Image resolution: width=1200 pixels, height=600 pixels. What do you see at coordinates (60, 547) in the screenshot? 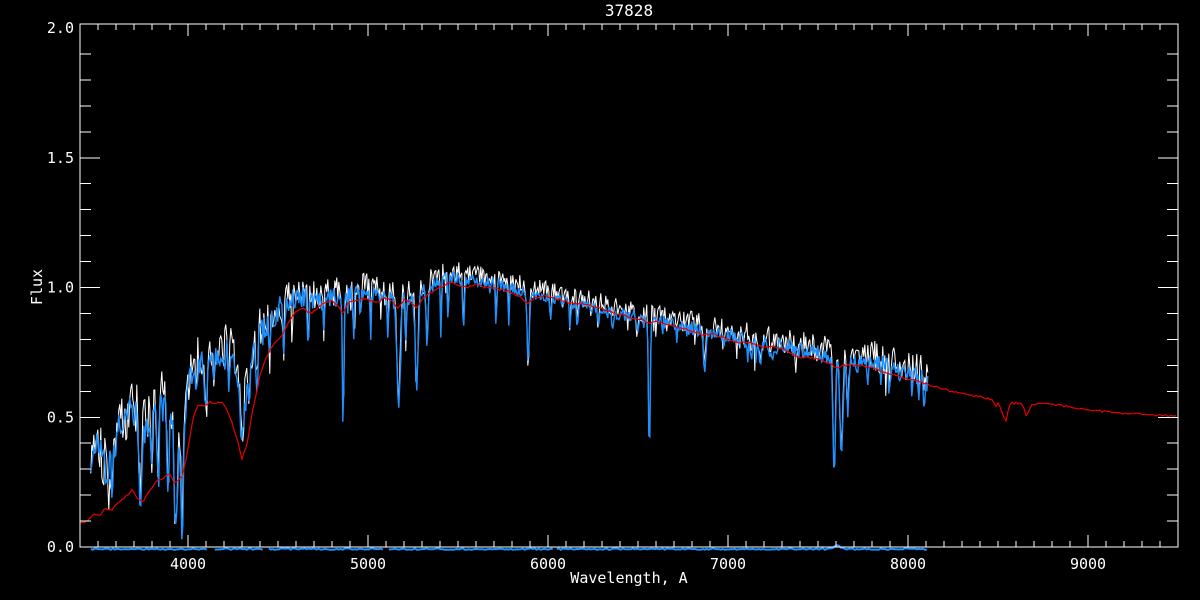
I see `y-tick-label: 0.0` at bounding box center [60, 547].